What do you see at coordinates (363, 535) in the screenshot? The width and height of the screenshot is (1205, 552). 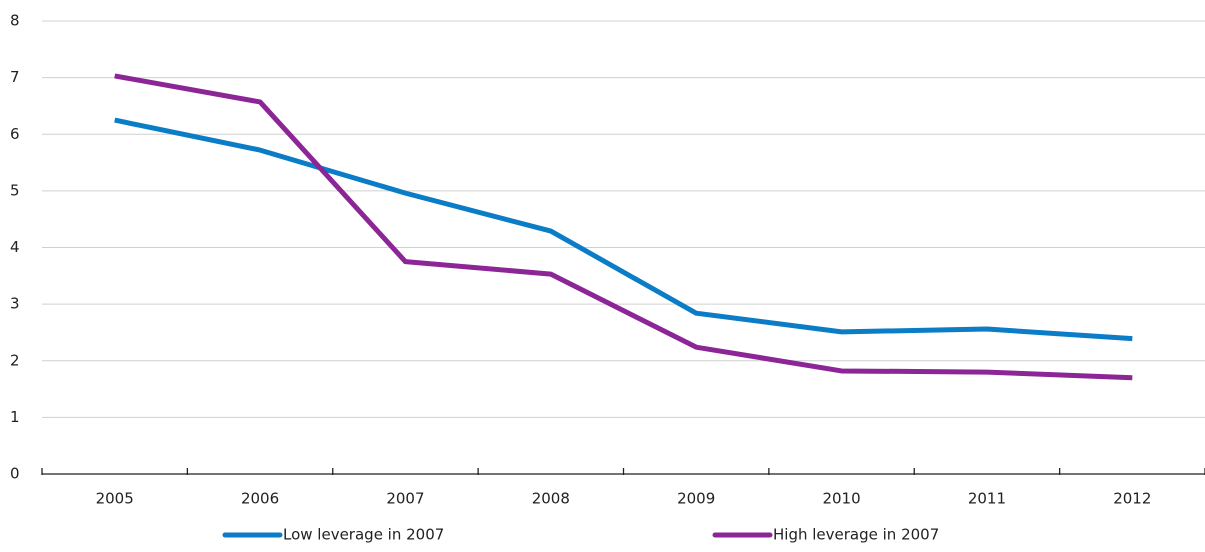 I see `legend-label: Low leverage in 2007` at bounding box center [363, 535].